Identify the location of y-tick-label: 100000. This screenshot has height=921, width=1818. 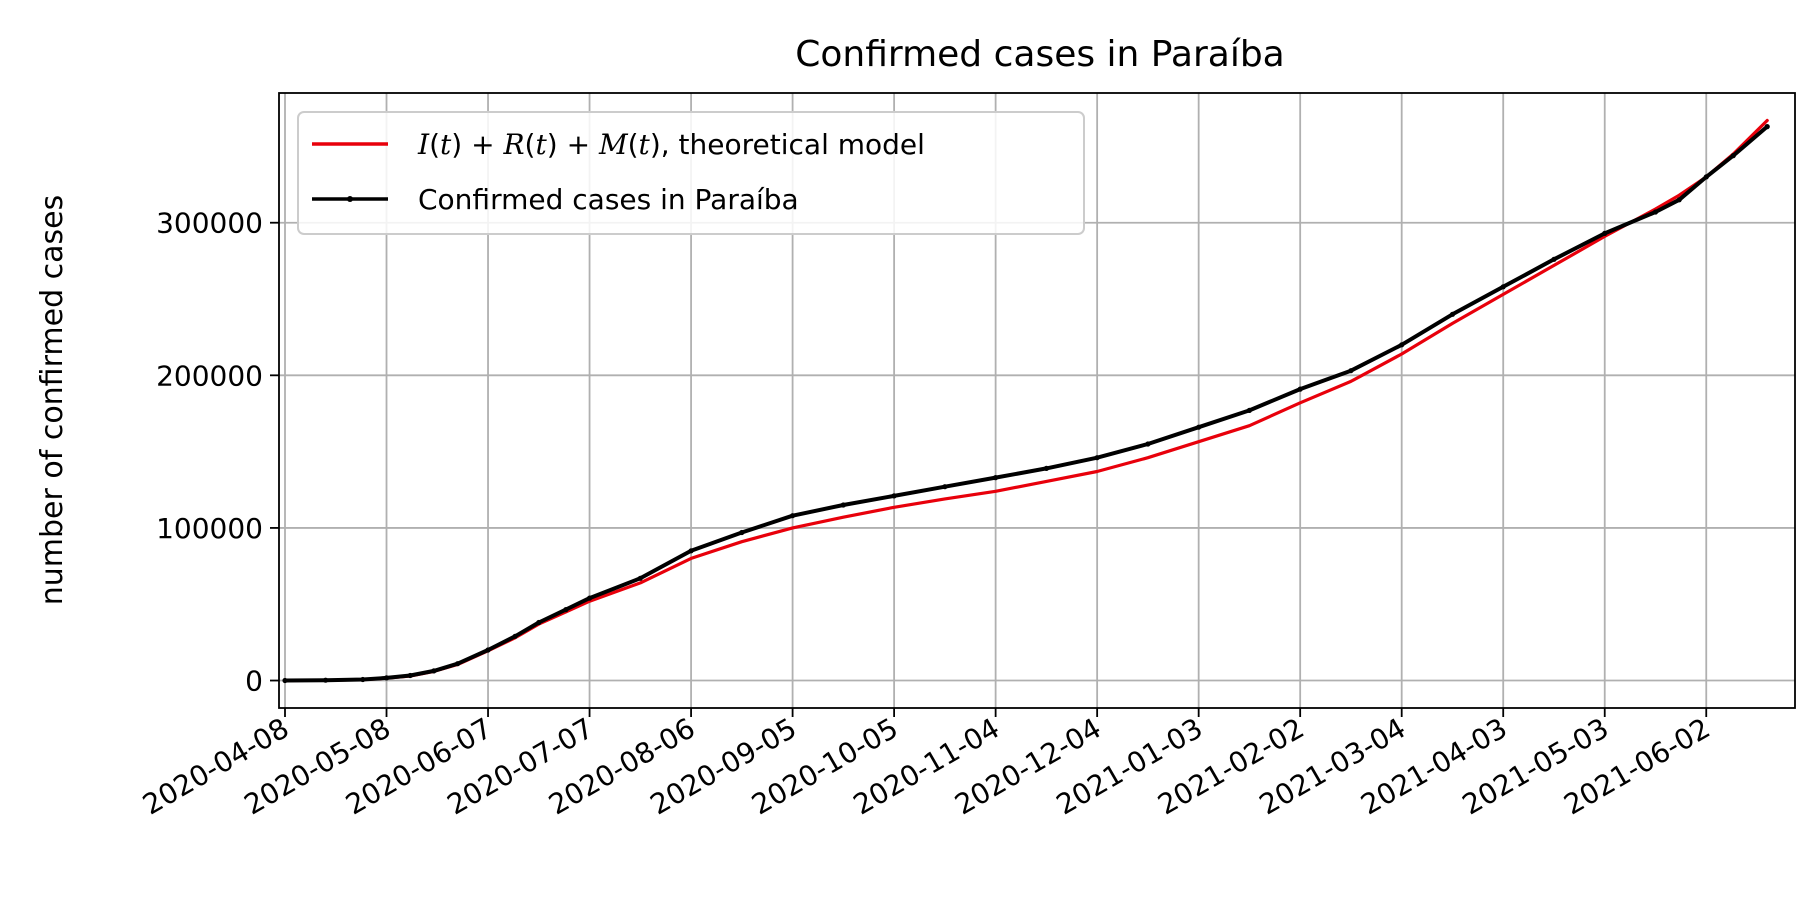
(209, 528).